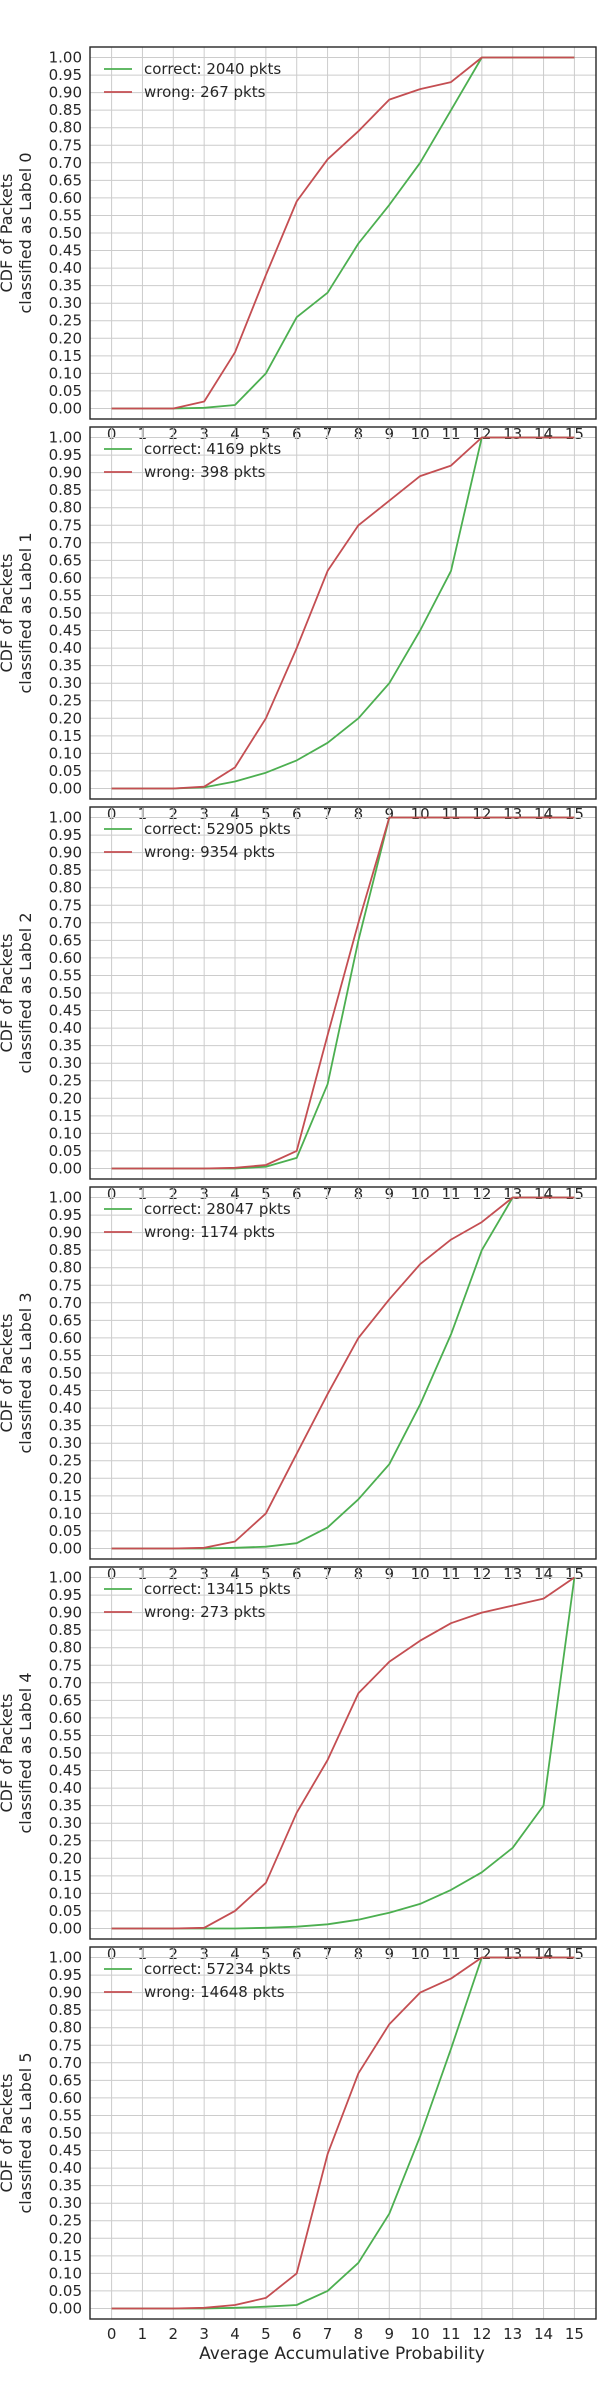 Image resolution: width=600 pixels, height=2400 pixels. I want to click on legend: correct: 4169 pkts wrong: 398 pkts, so click(192, 460).